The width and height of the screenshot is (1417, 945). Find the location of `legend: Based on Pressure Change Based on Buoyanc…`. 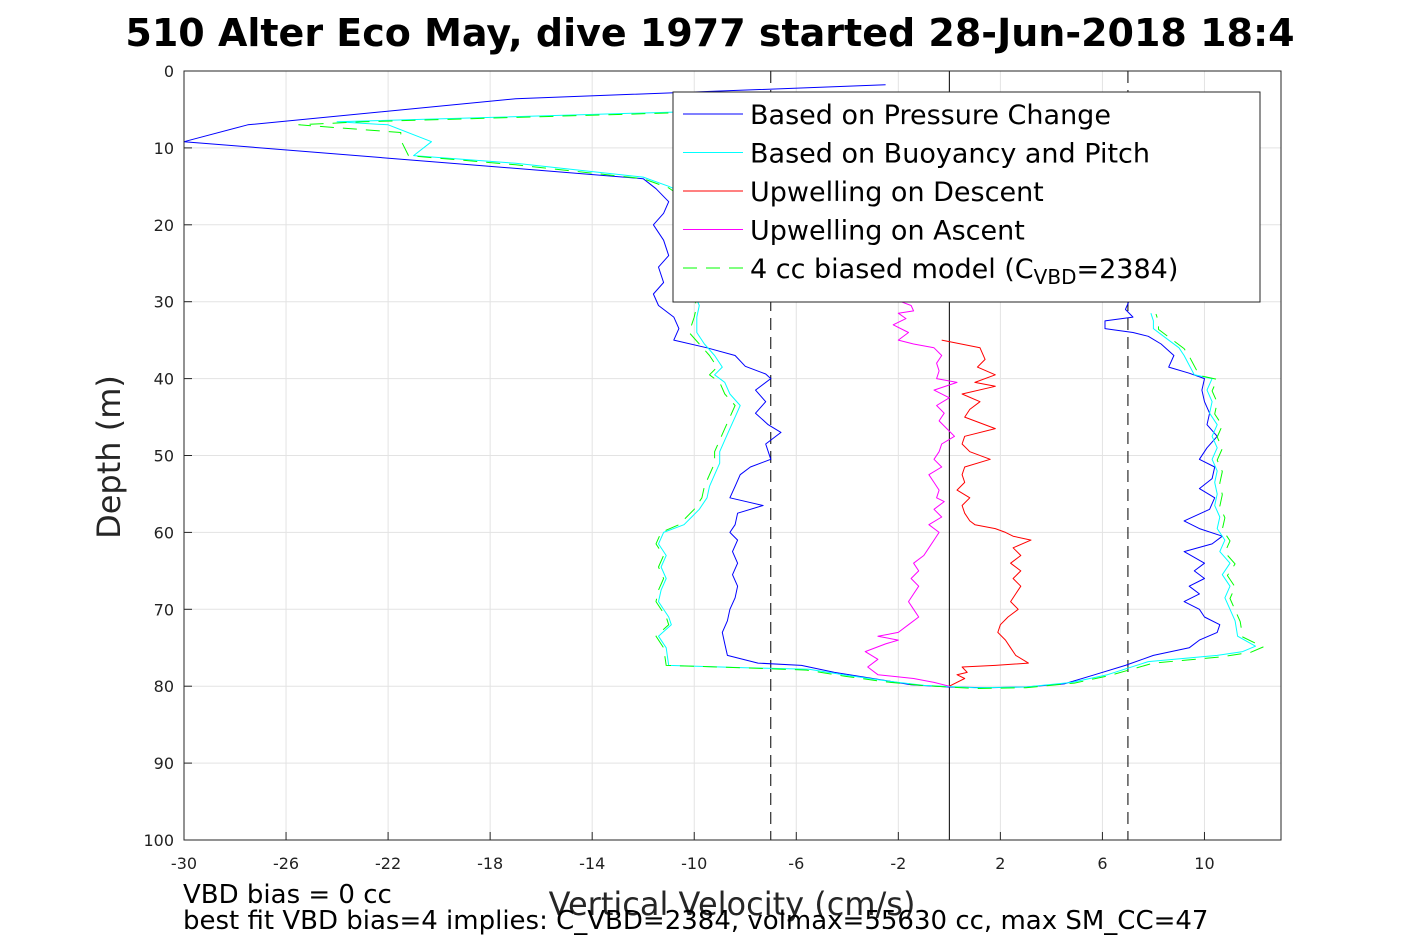

legend: Based on Pressure Change Based on Buoyanc… is located at coordinates (966, 197).